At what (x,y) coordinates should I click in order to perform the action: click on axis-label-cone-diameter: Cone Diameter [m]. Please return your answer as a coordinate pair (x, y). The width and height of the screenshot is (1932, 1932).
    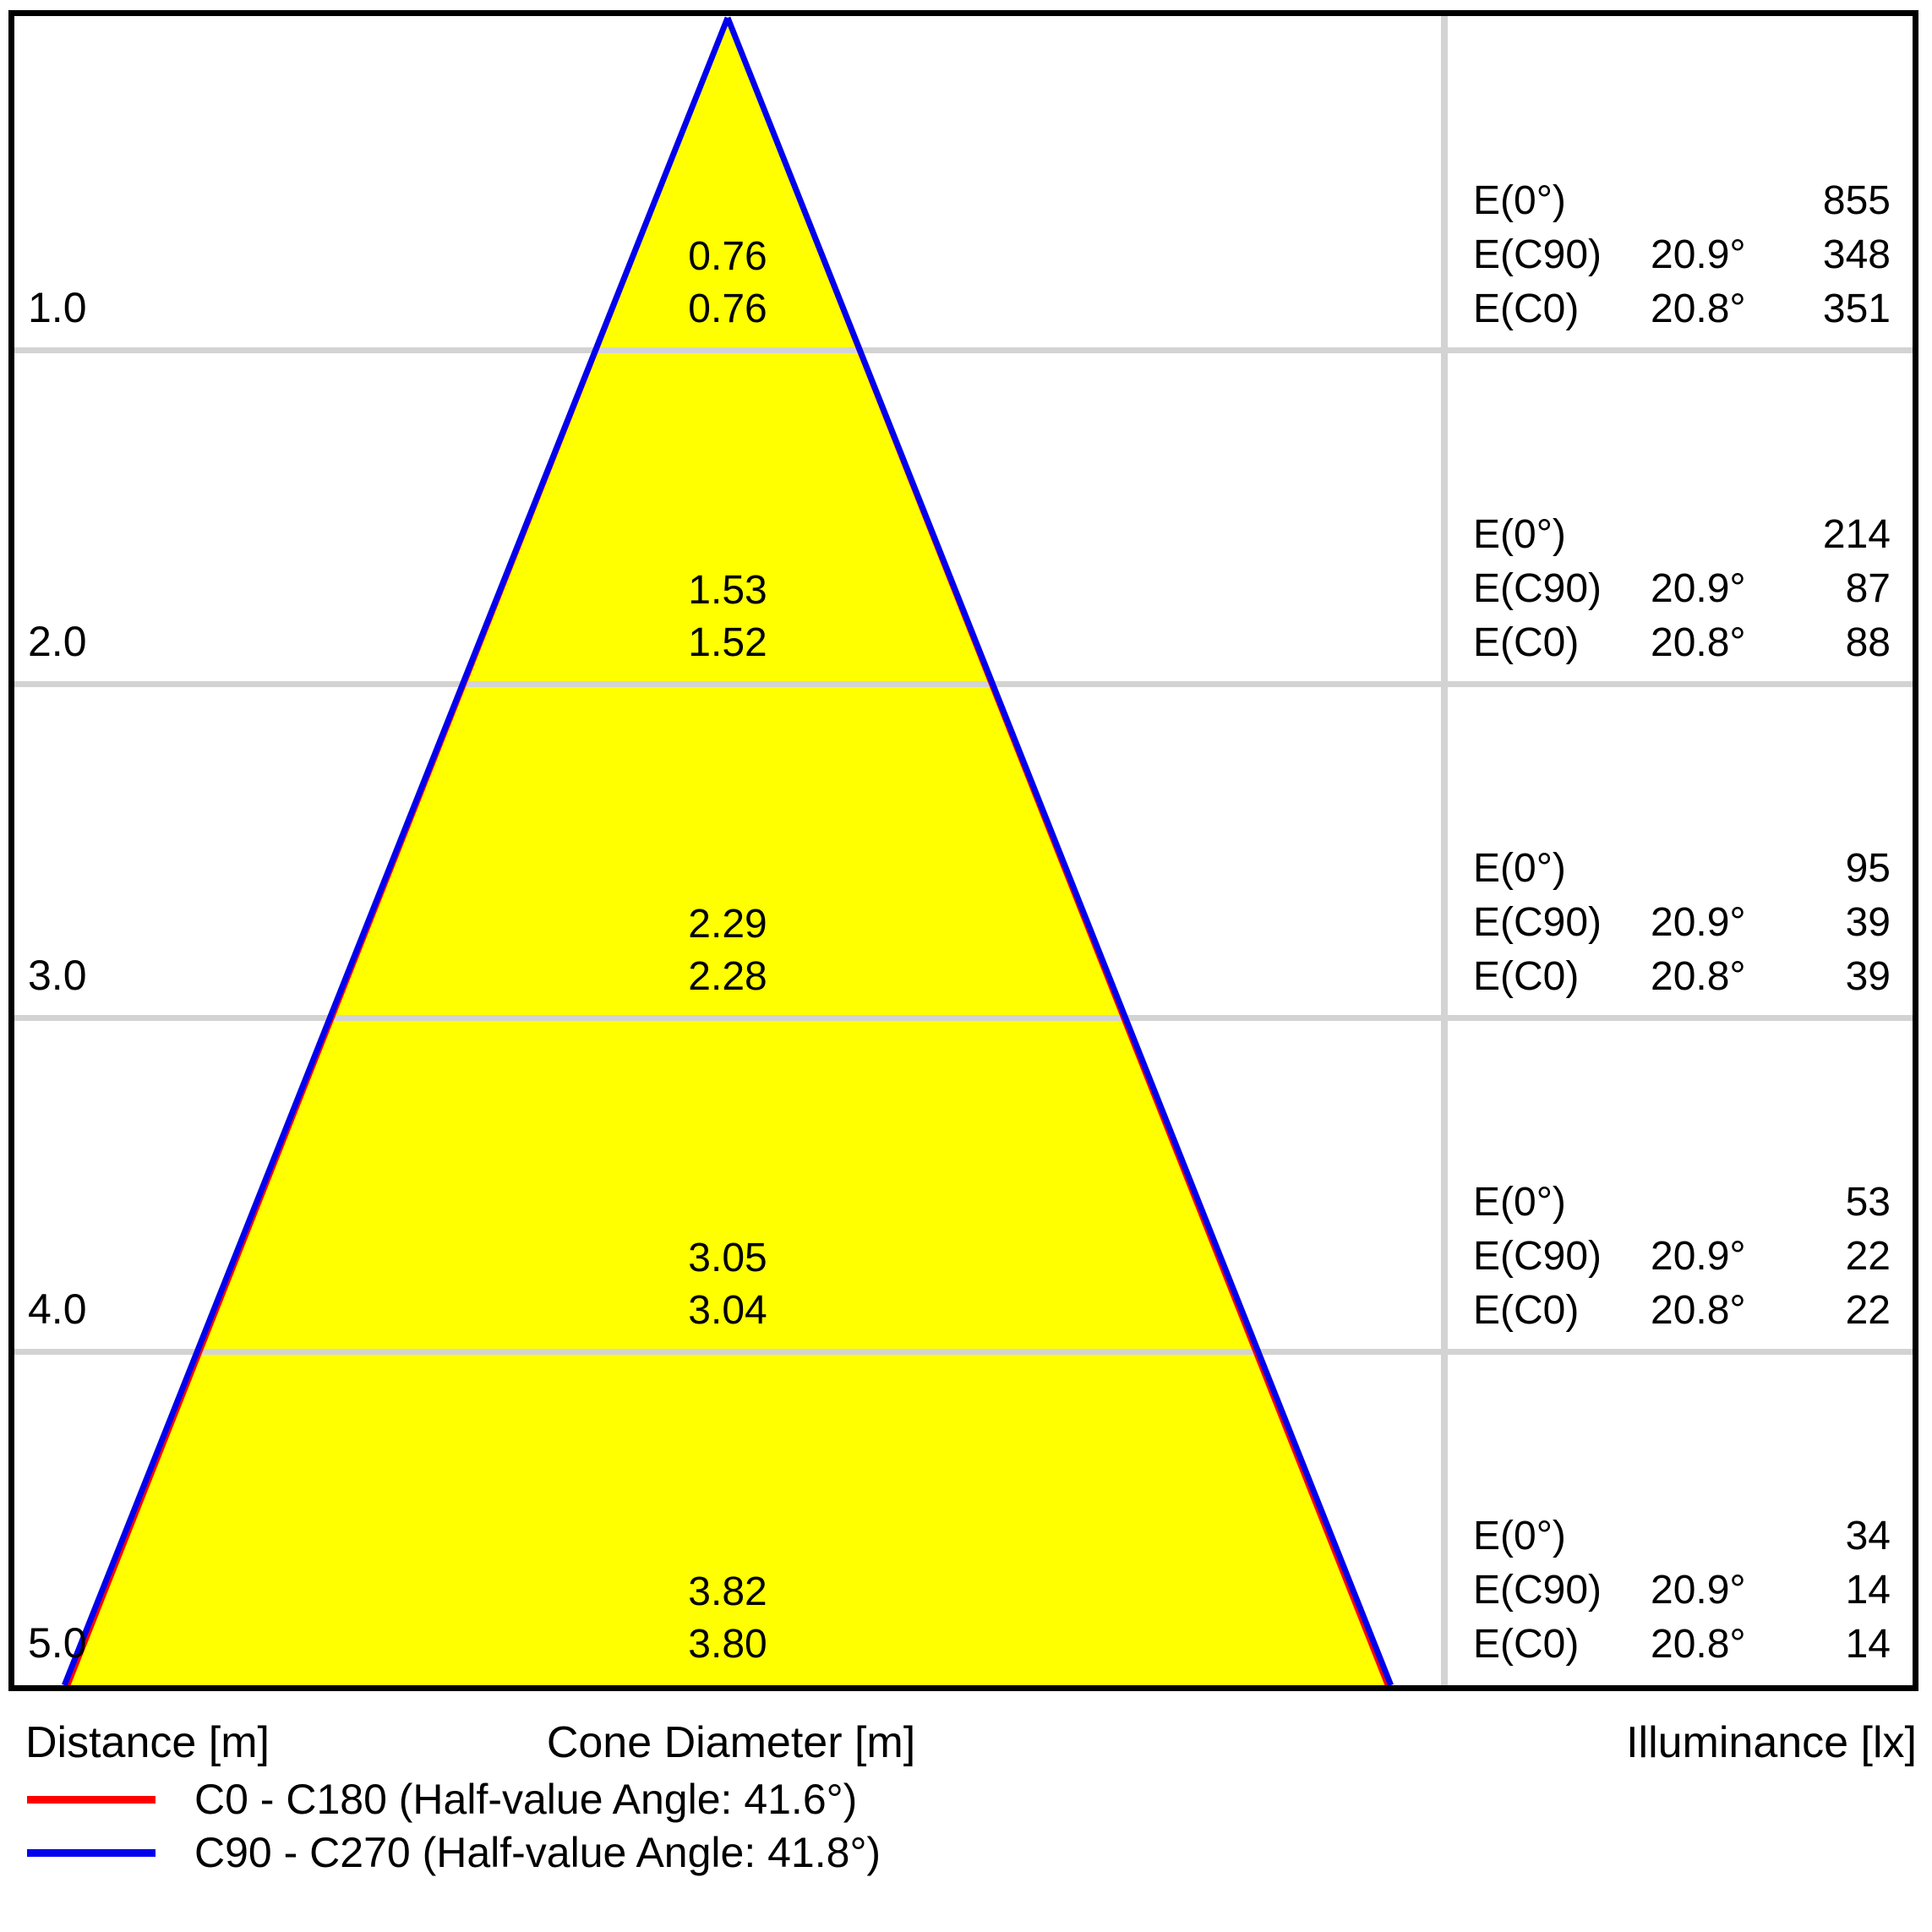
    Looking at the image, I should click on (731, 1742).